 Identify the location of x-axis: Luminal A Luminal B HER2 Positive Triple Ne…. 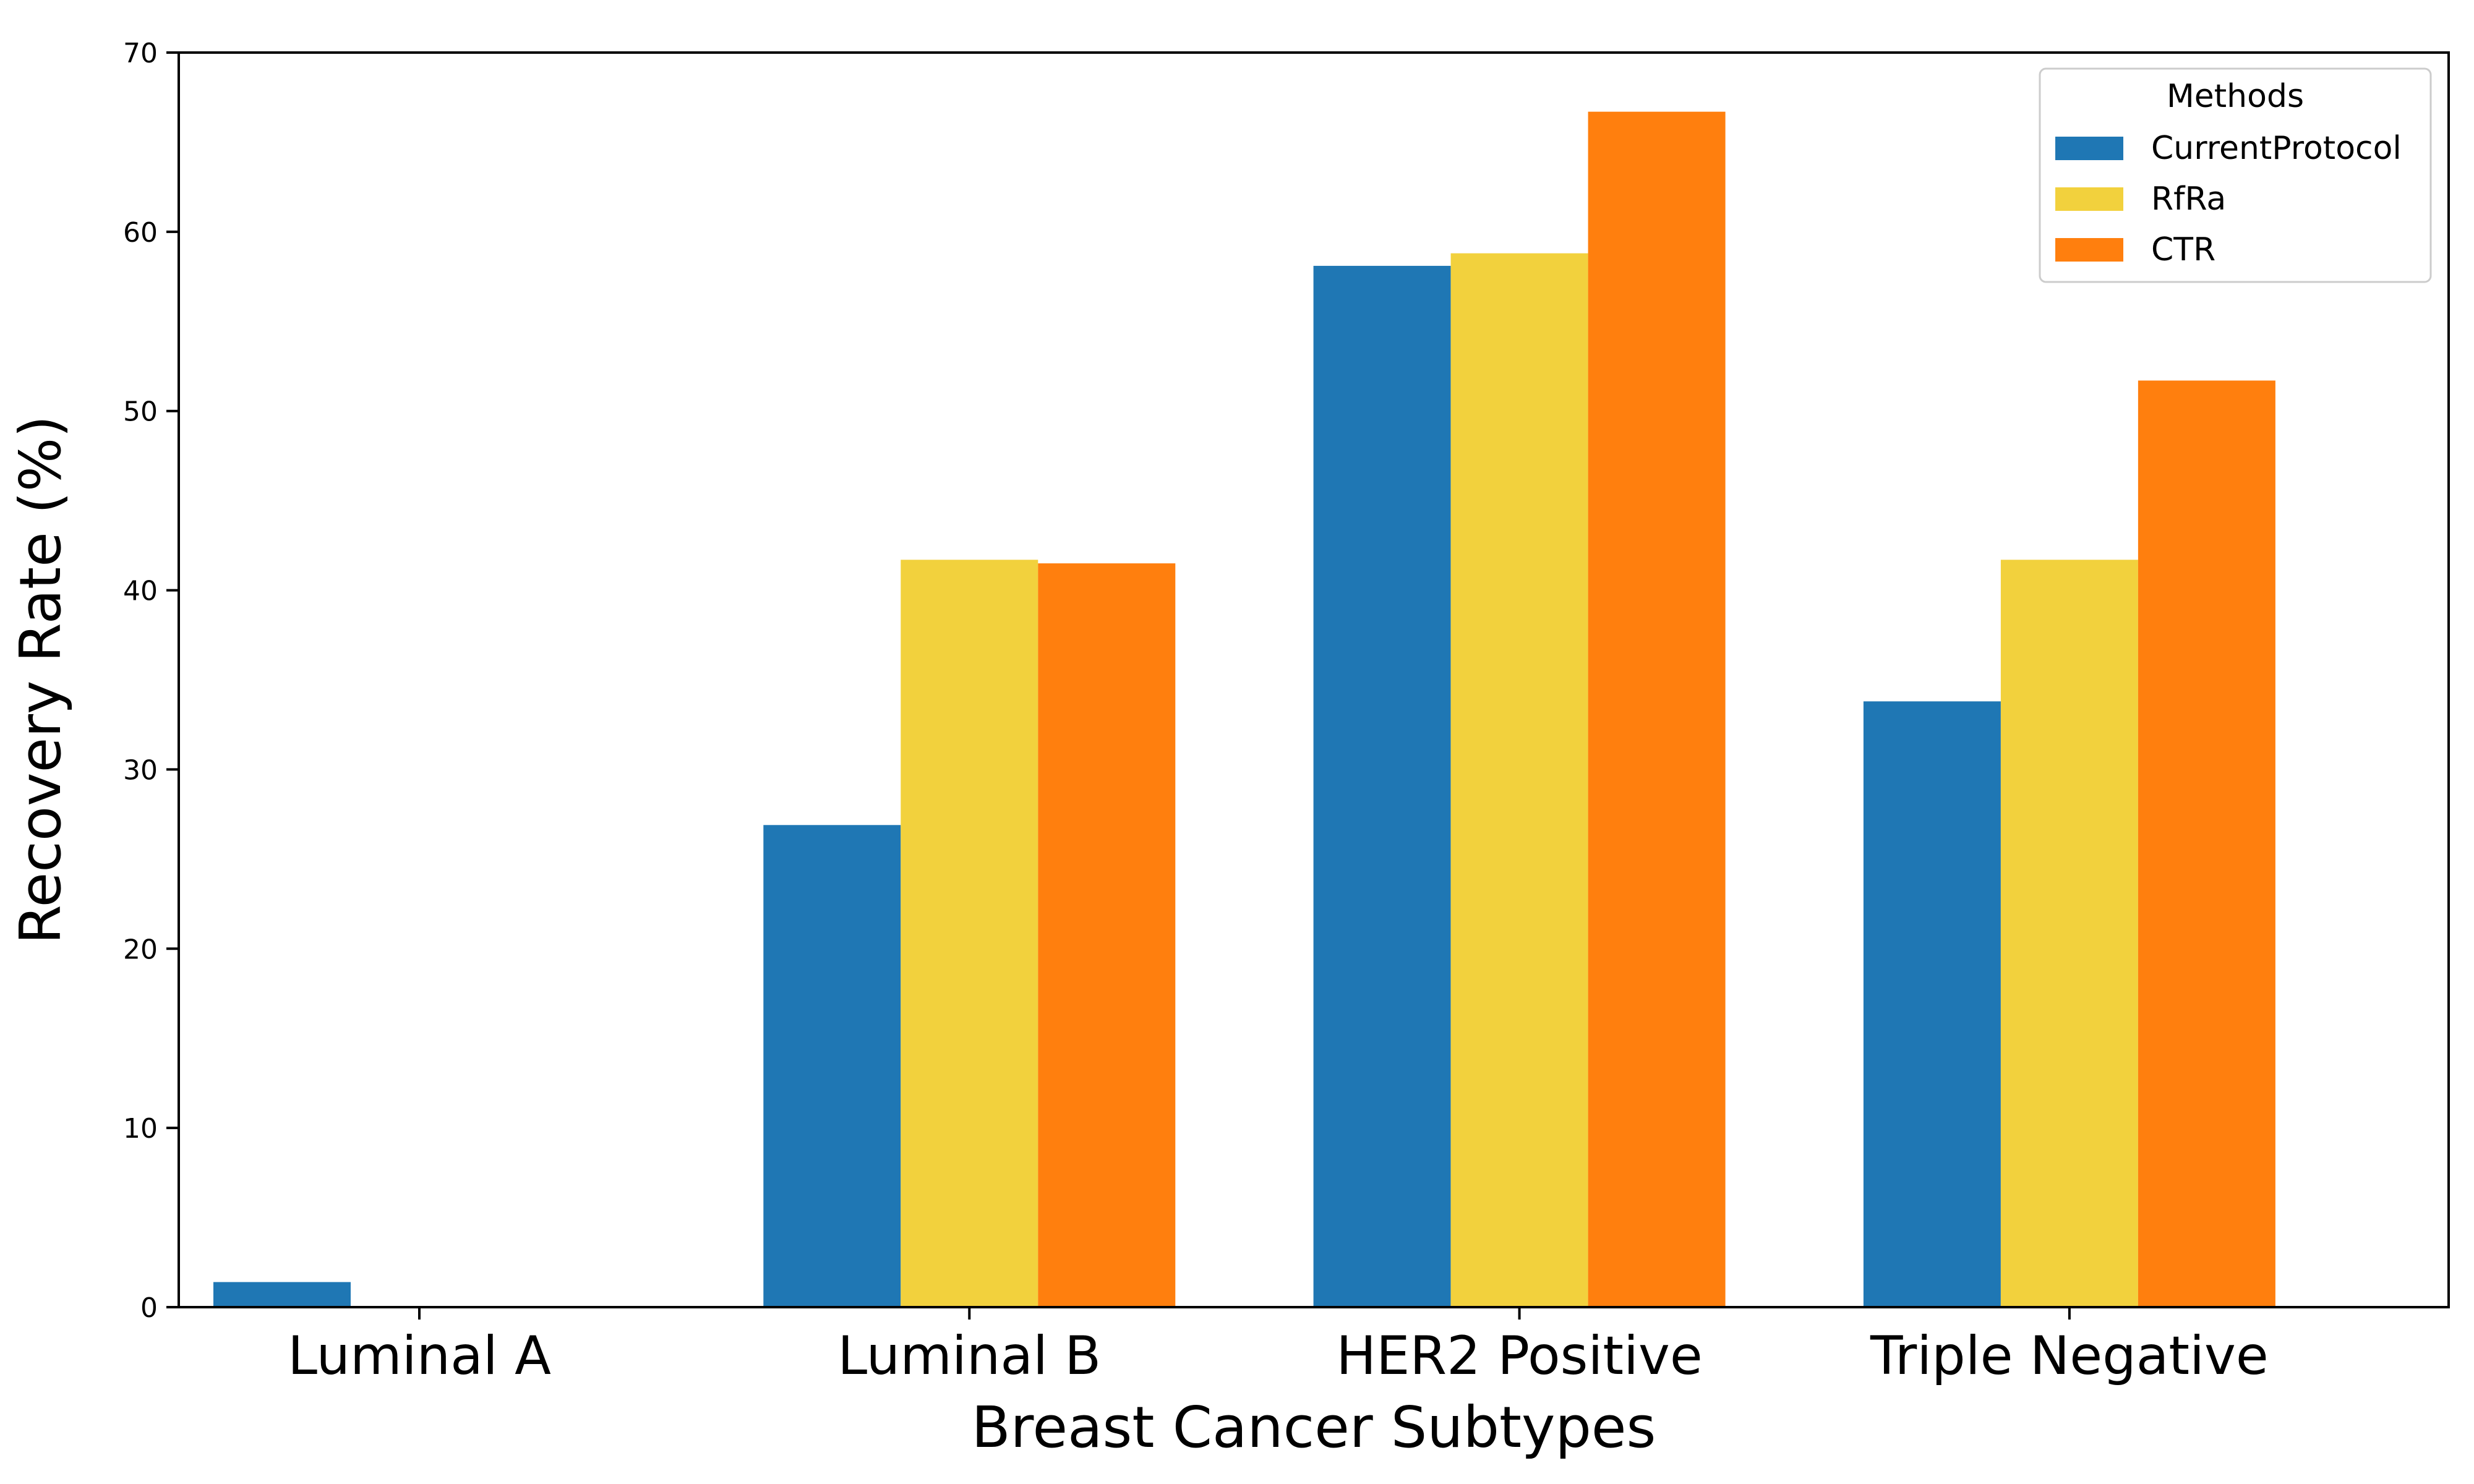
(1278, 1347).